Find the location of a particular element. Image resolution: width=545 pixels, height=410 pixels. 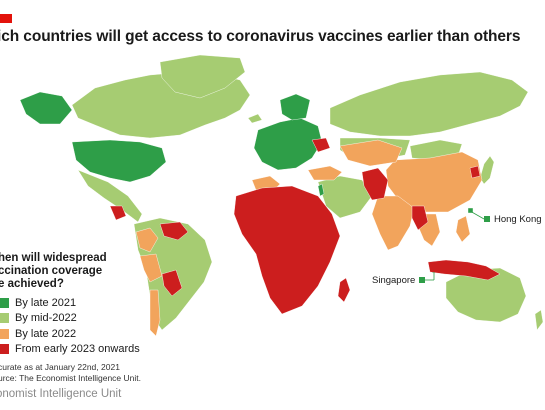

region-ukraine is located at coordinates (321, 145).